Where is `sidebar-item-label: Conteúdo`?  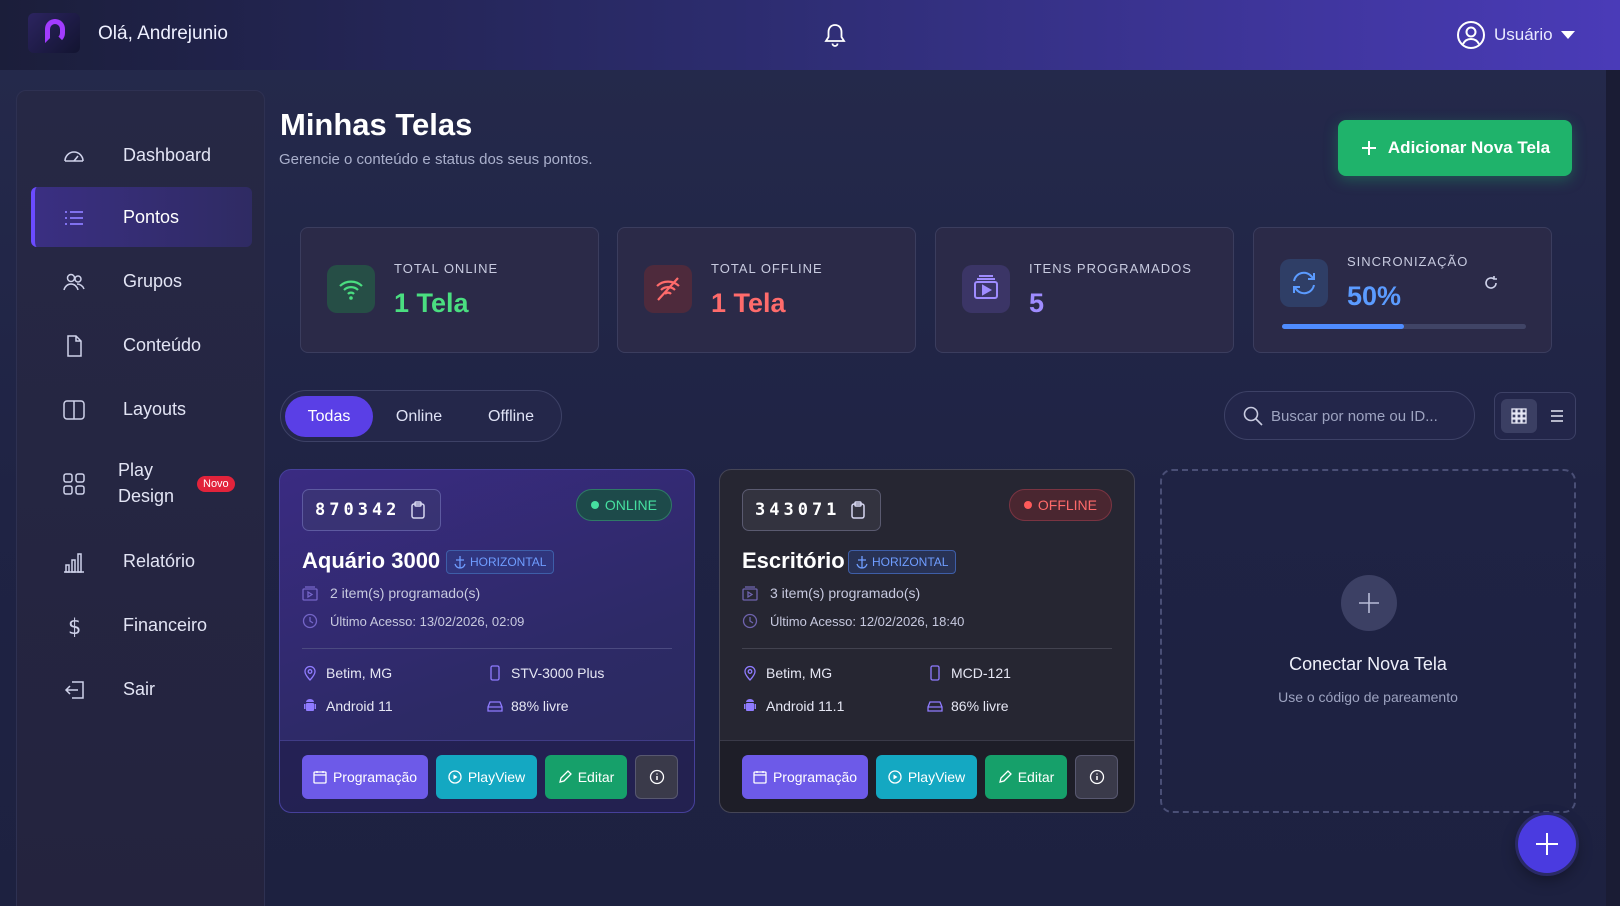
sidebar-item-label: Conteúdo is located at coordinates (162, 344).